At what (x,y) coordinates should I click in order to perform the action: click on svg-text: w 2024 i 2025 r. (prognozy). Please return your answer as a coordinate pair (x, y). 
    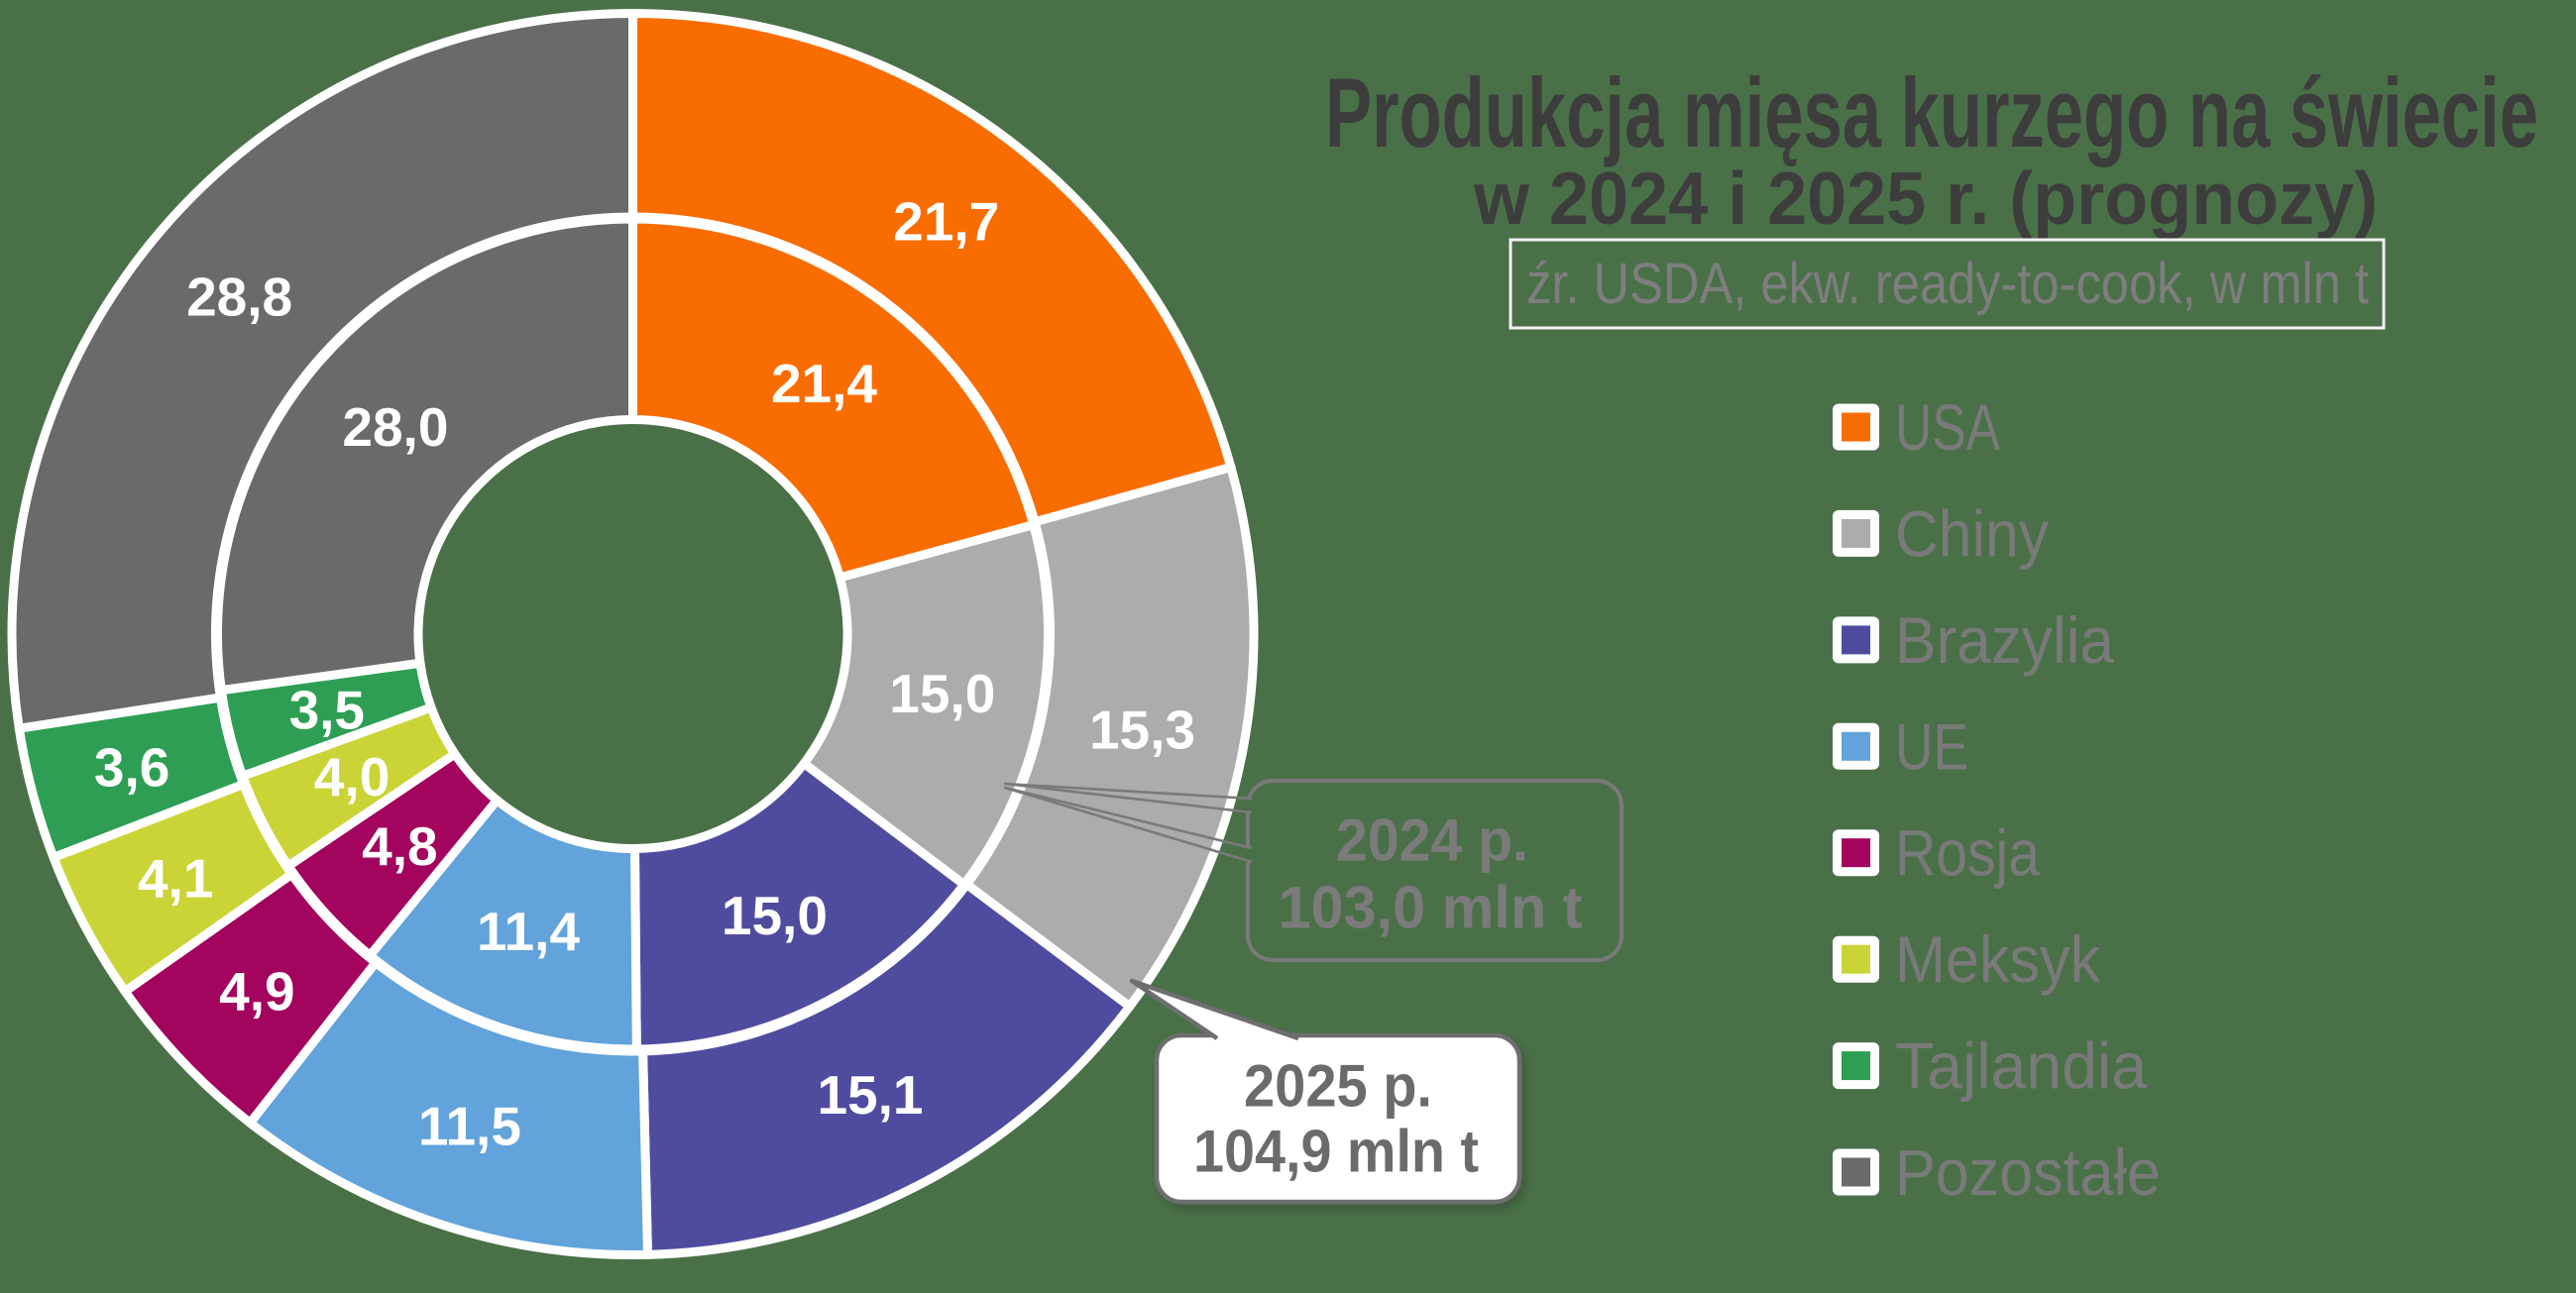
    Looking at the image, I should click on (1925, 198).